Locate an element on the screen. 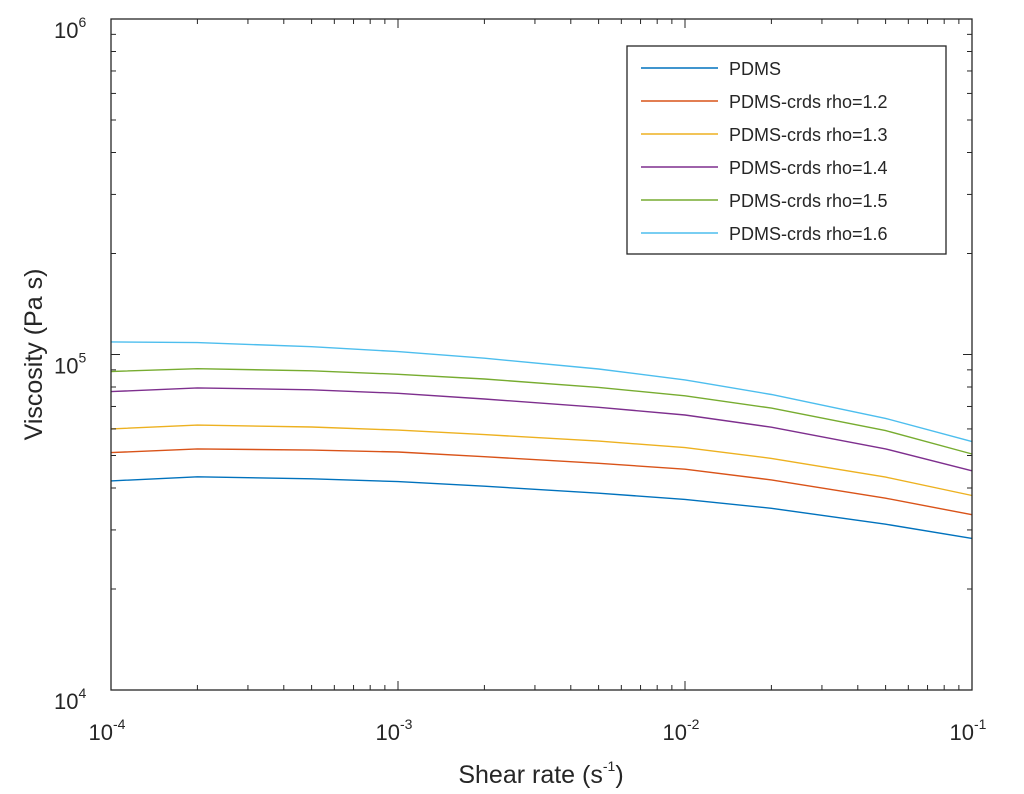 The height and width of the screenshot is (794, 1024). x-tick-label: 10⁻¹ is located at coordinates (968, 730).